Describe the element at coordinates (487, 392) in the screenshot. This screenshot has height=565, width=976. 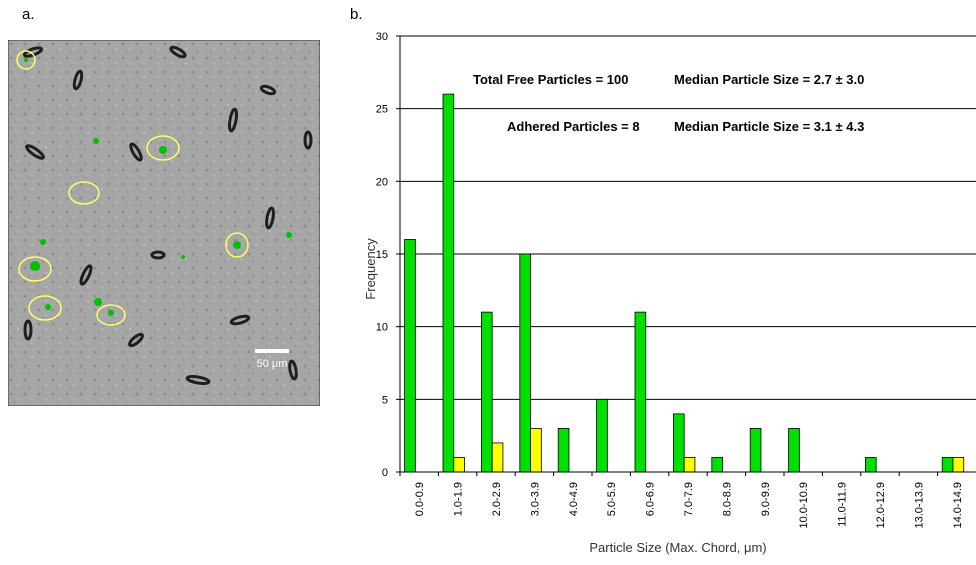
I see `bar-series1-2.0-2.9` at that location.